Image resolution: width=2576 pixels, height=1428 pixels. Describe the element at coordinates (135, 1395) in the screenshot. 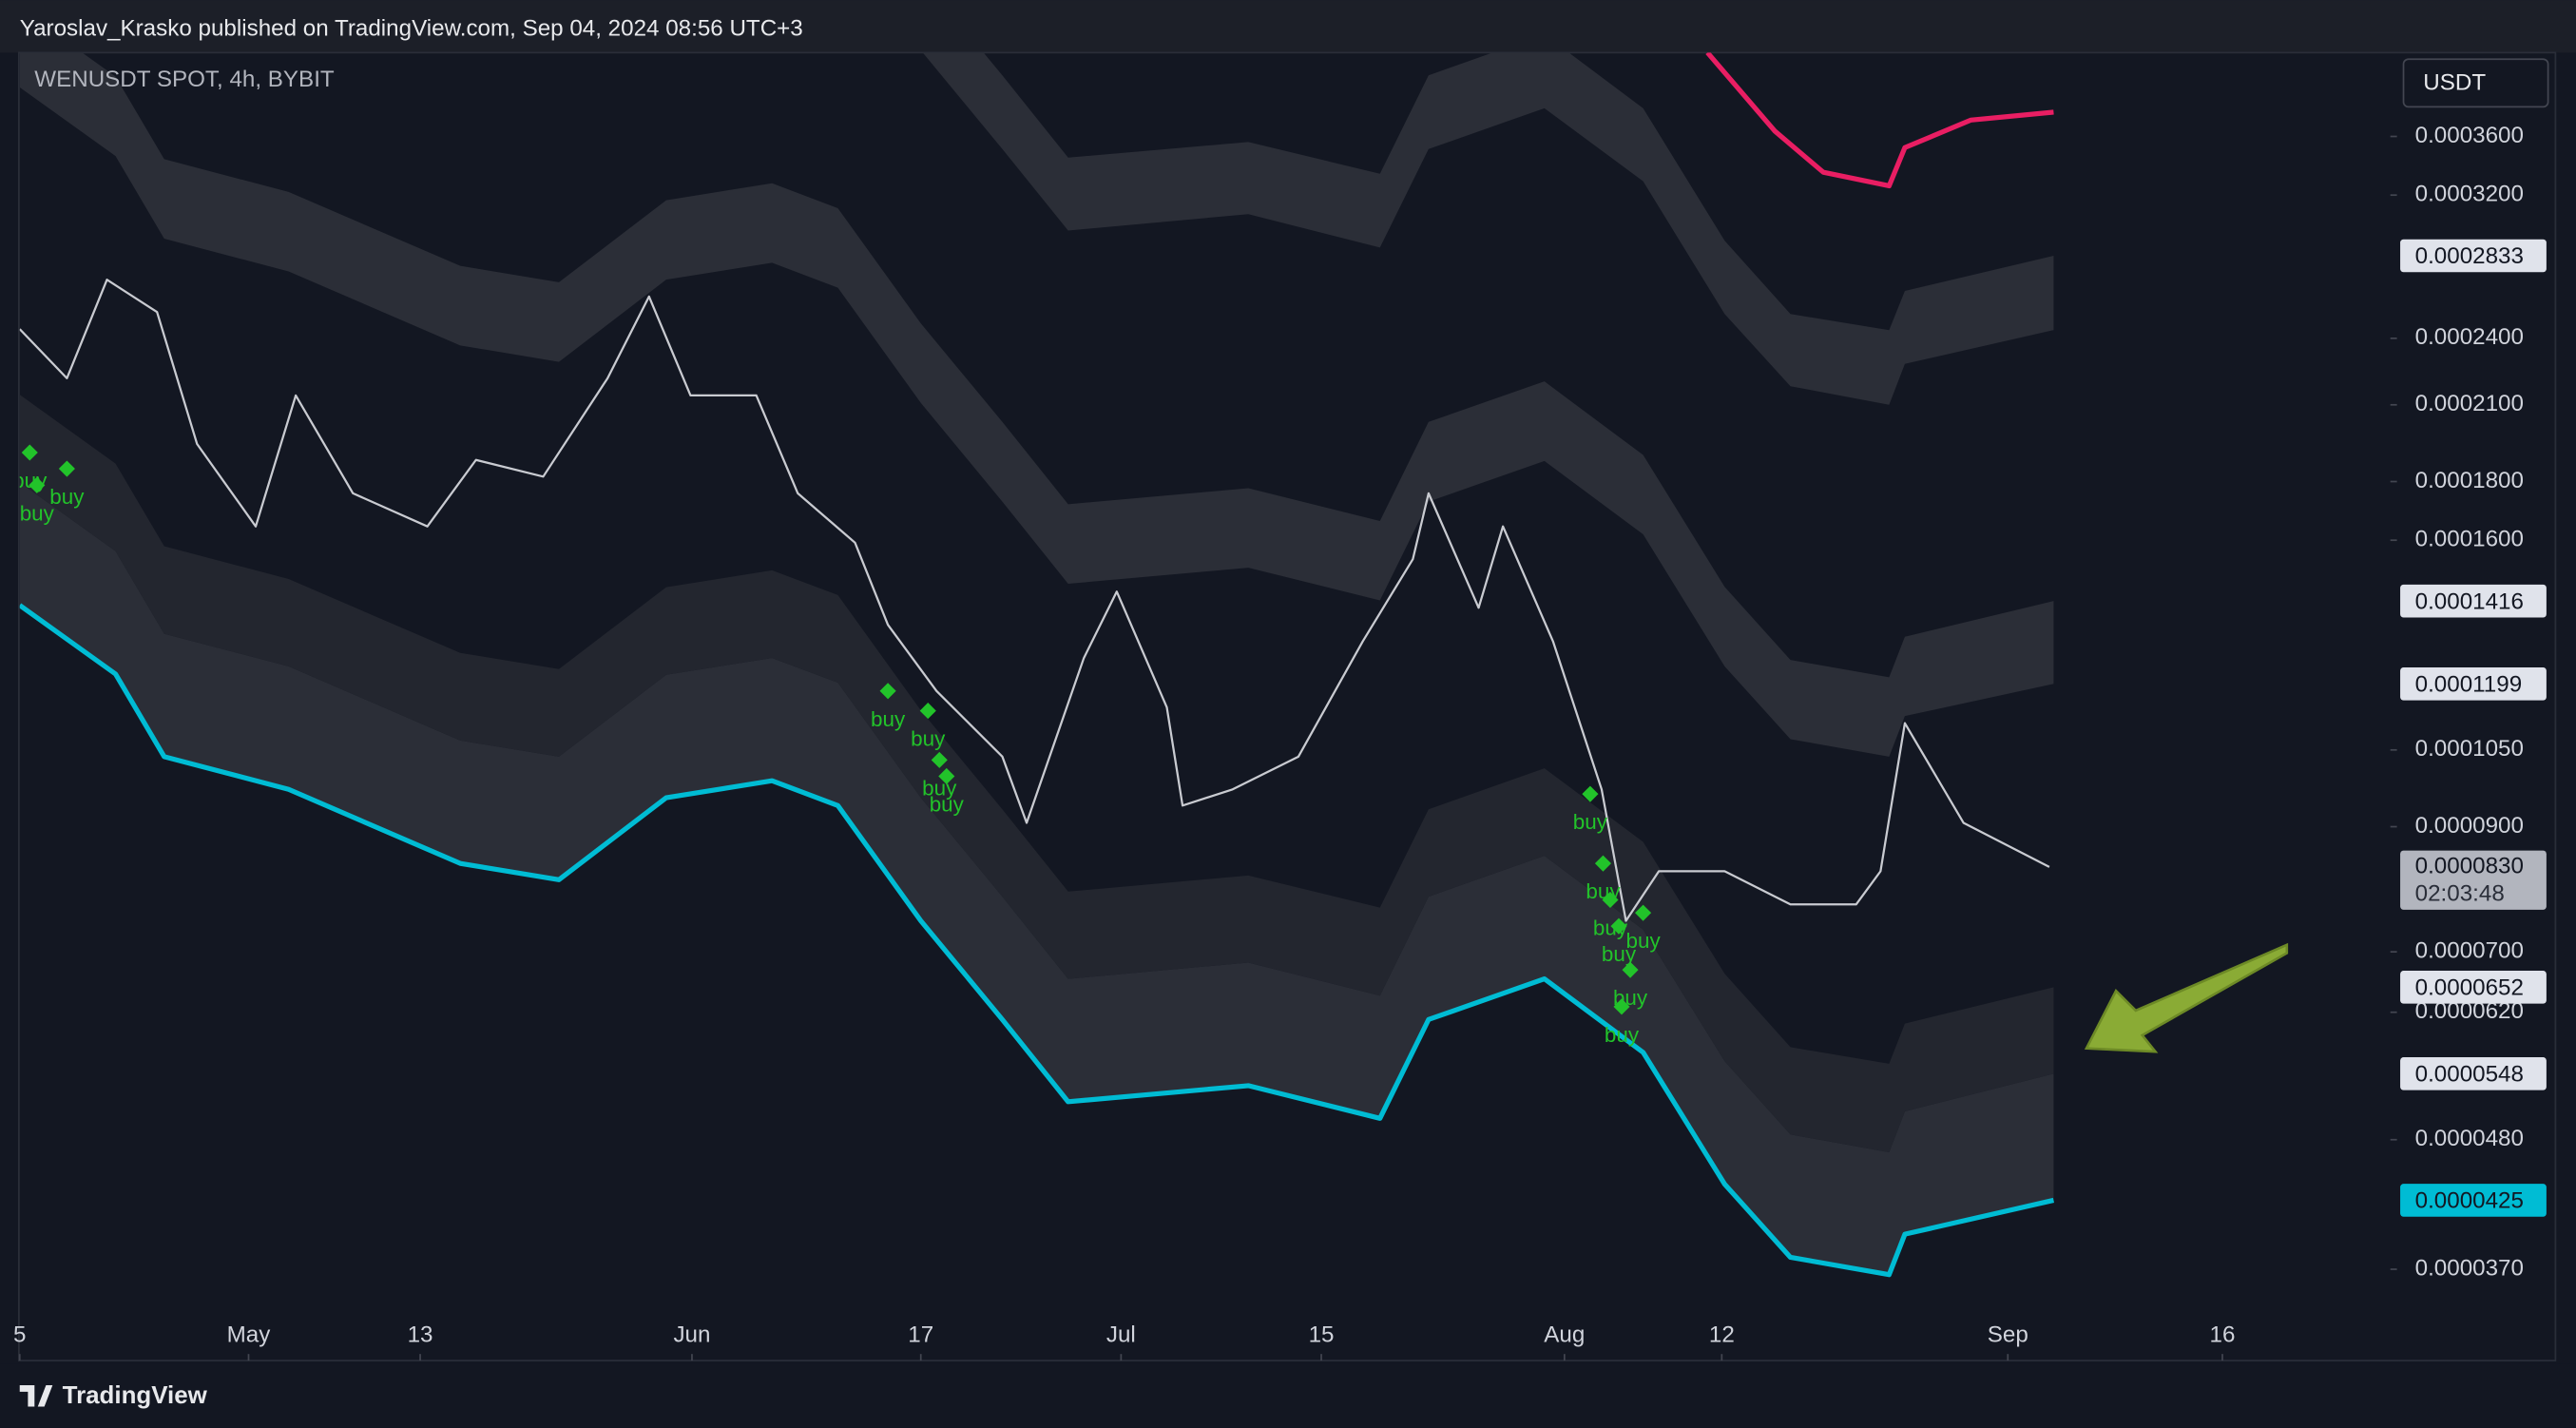

I see `brand-name: TradingView` at that location.